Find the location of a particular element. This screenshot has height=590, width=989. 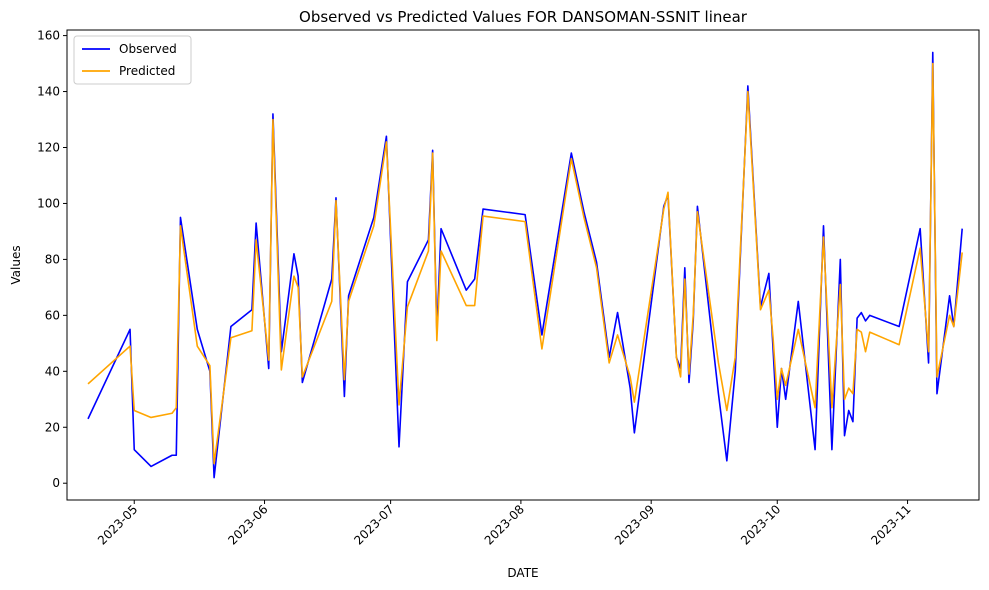

legend: Observed Predicted is located at coordinates (132, 60).